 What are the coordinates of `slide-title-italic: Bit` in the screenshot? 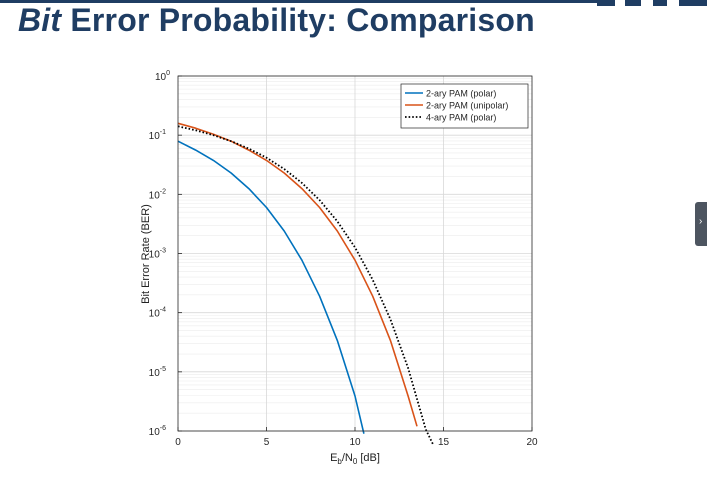 It's located at (40, 20).